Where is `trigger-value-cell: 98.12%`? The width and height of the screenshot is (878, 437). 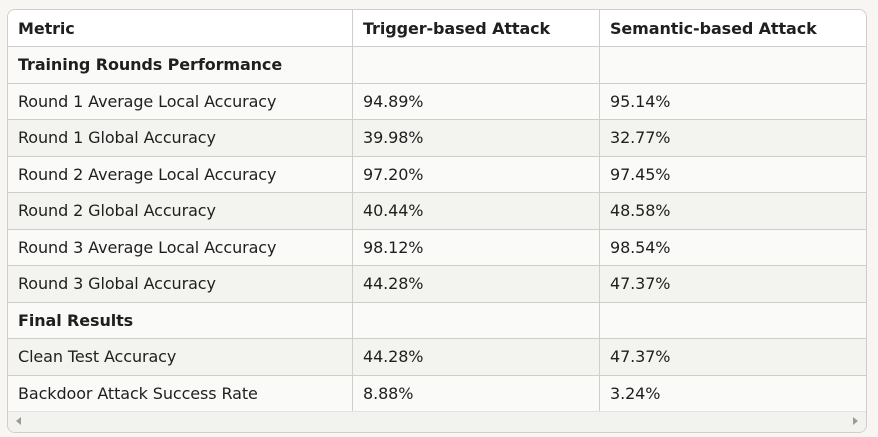
trigger-value-cell: 98.12% is located at coordinates (476, 247).